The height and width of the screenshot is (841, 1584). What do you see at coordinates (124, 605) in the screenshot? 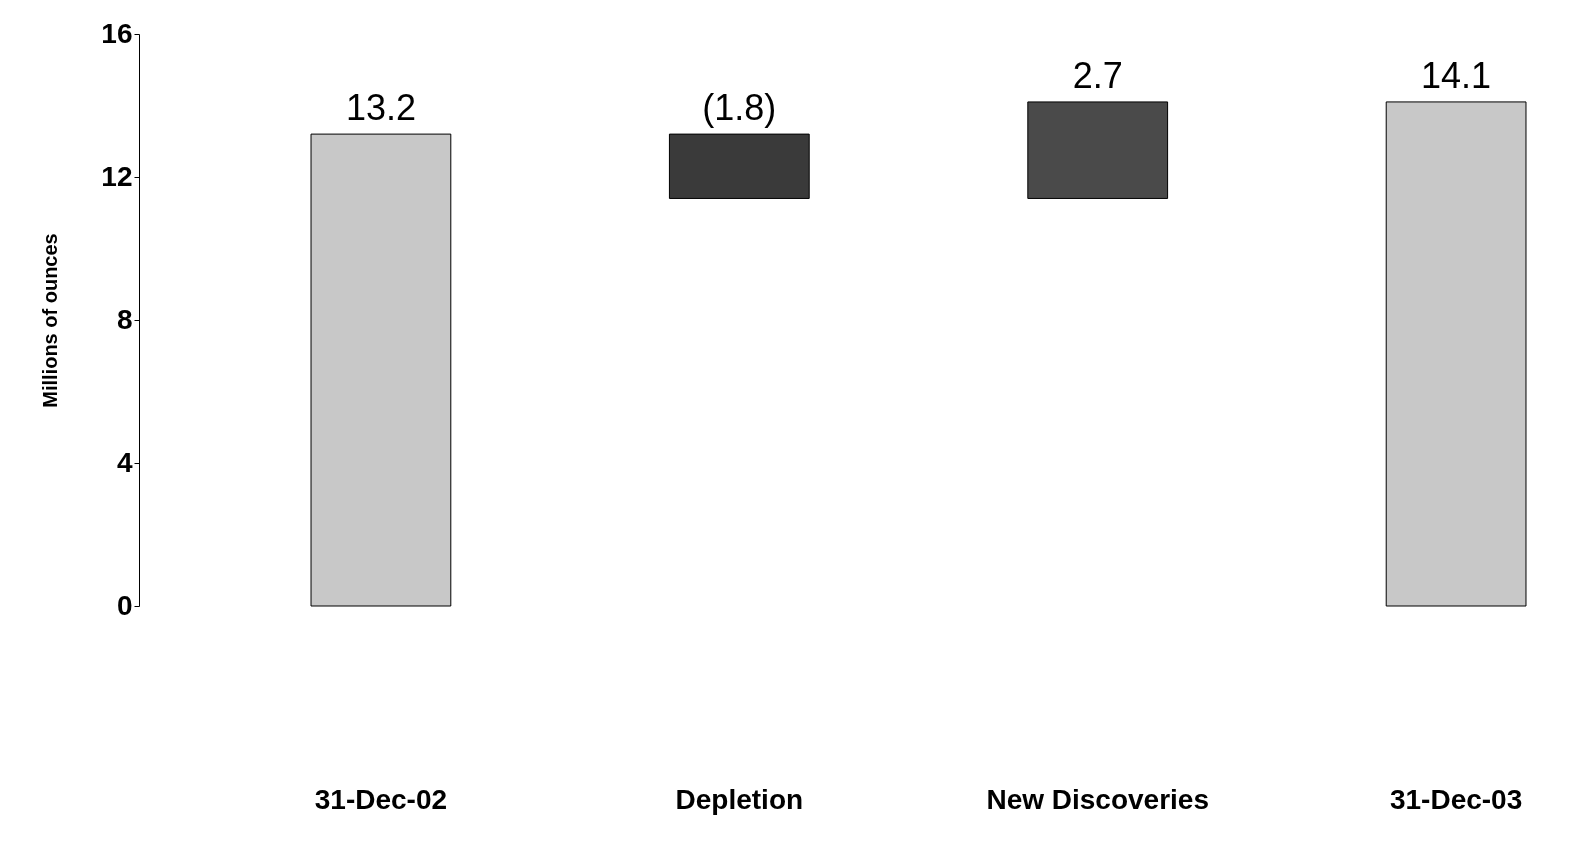
I see `y-tick-label: 0` at bounding box center [124, 605].